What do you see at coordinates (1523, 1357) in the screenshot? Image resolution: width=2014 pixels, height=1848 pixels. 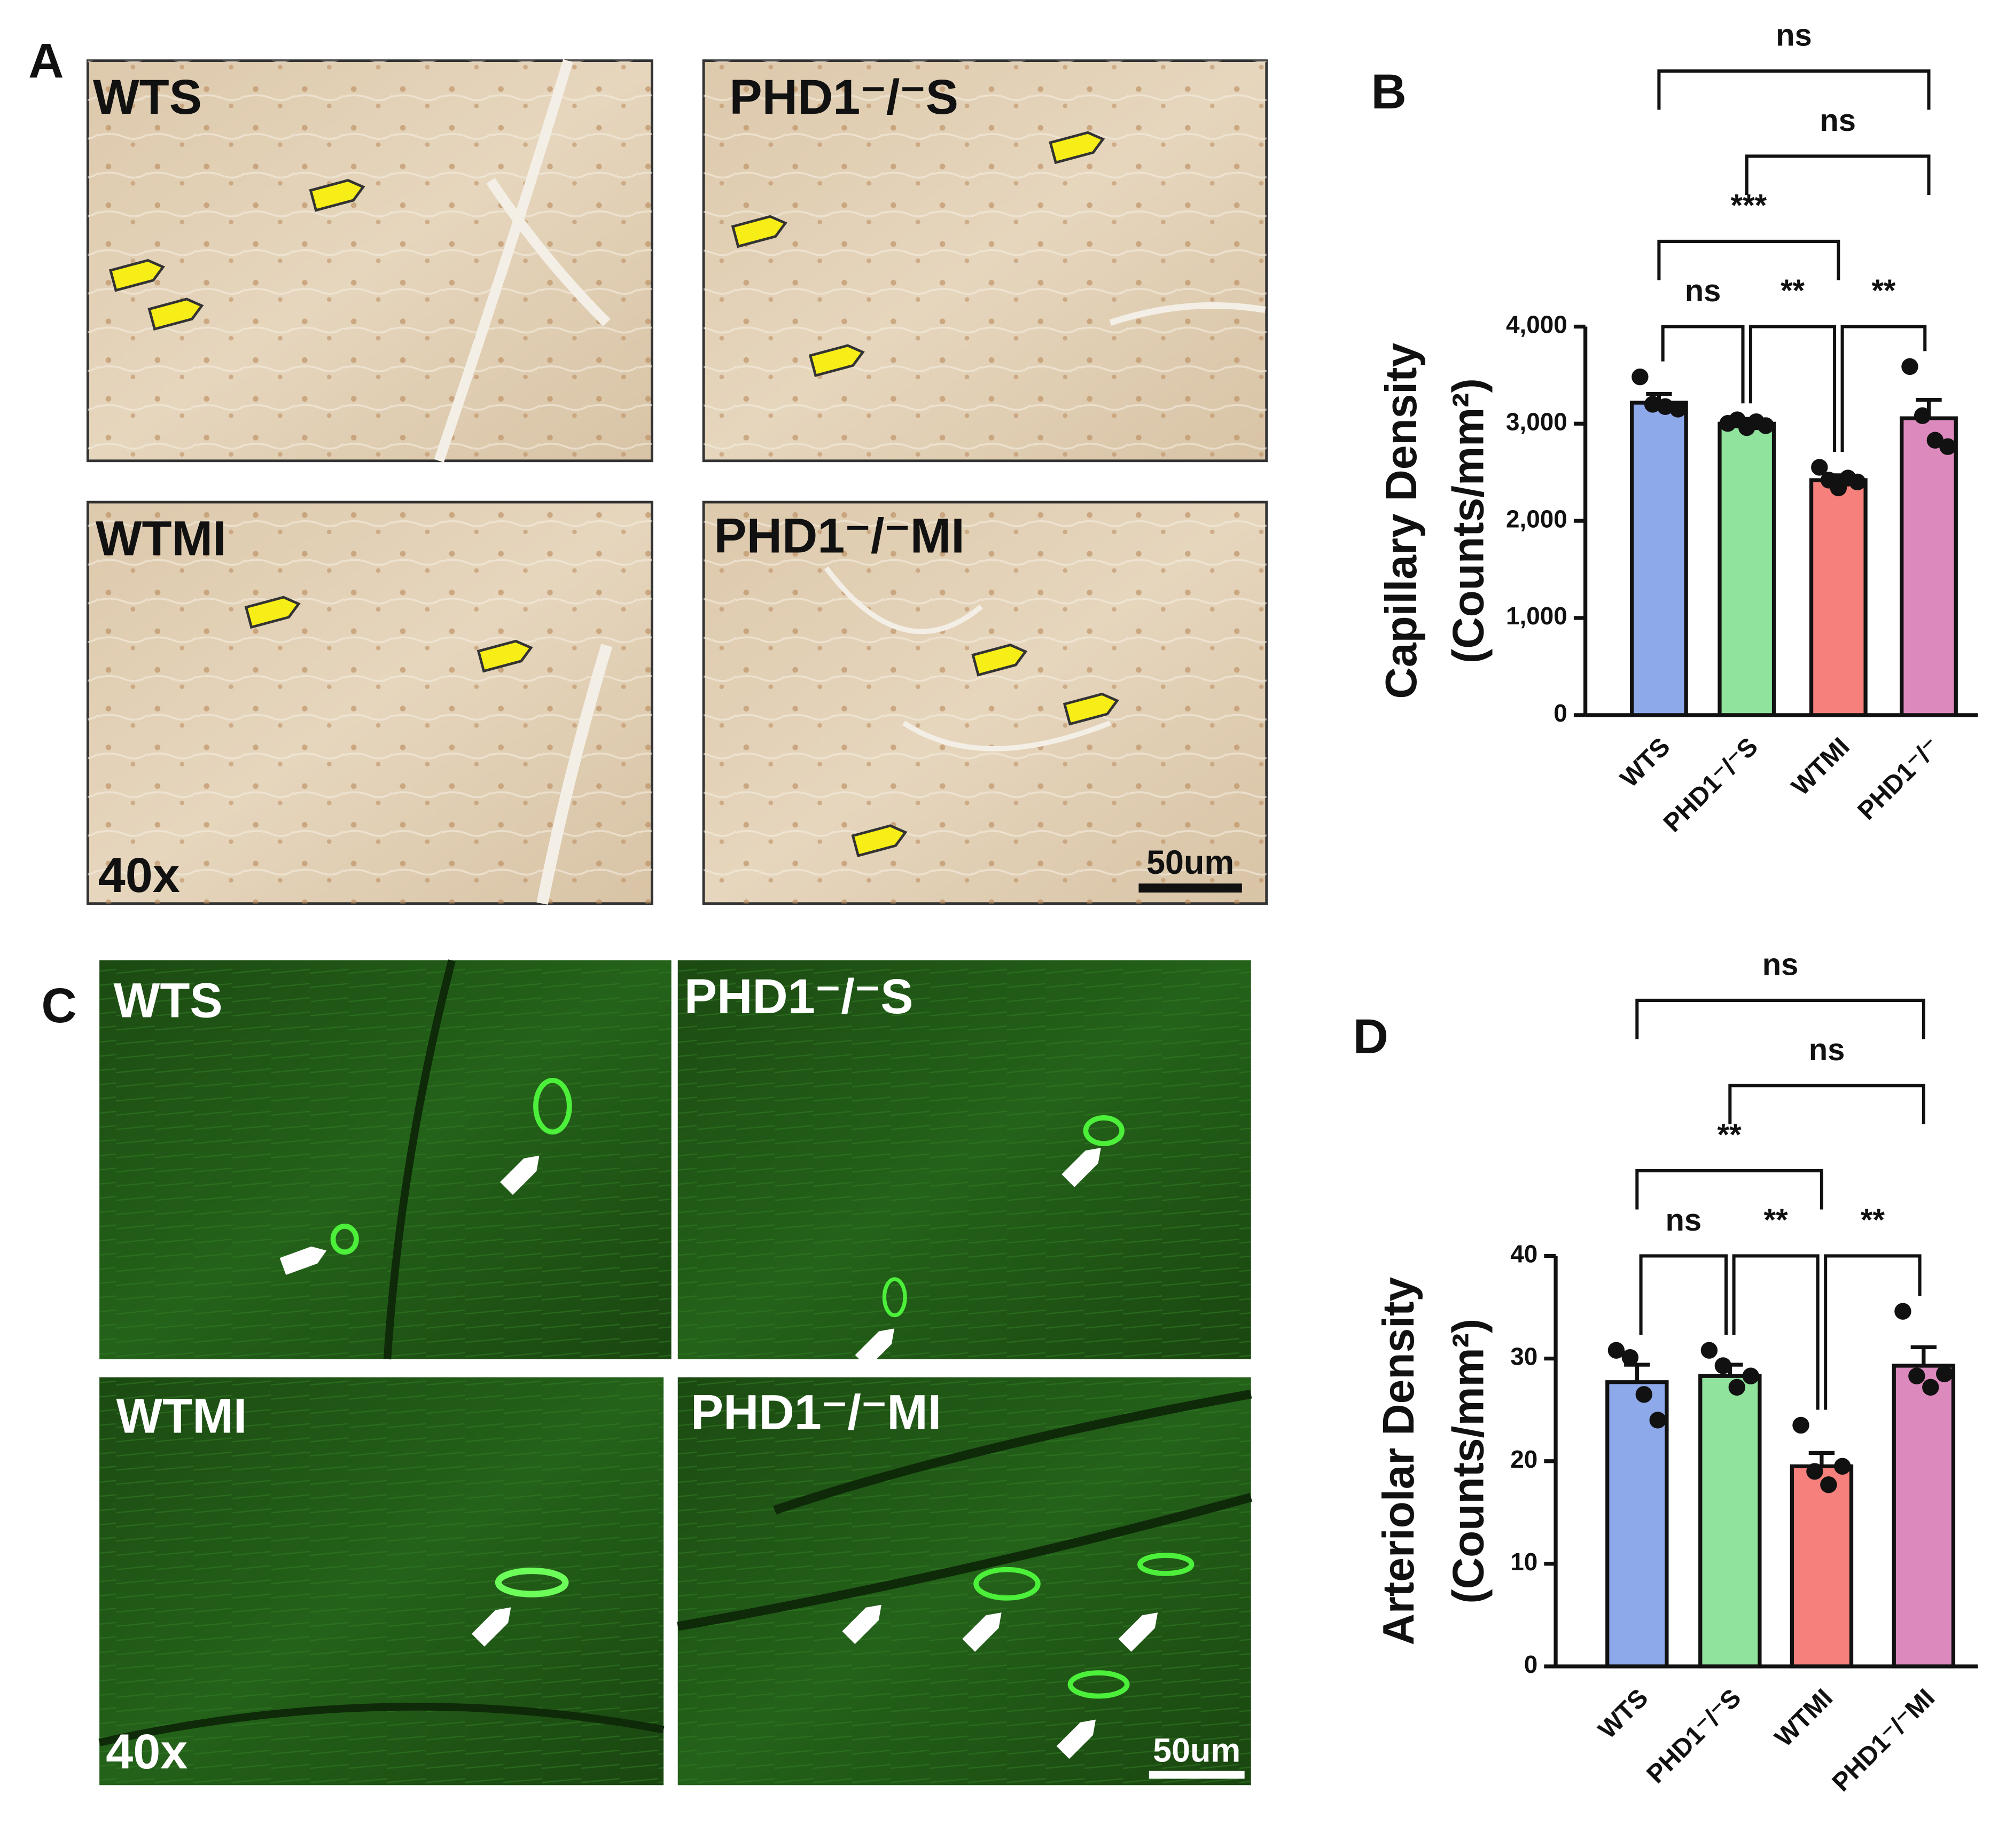 I see `y-tick-label: 30` at bounding box center [1523, 1357].